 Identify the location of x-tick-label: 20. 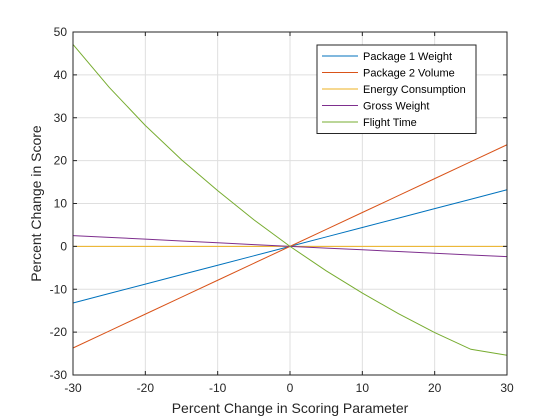
(435, 388).